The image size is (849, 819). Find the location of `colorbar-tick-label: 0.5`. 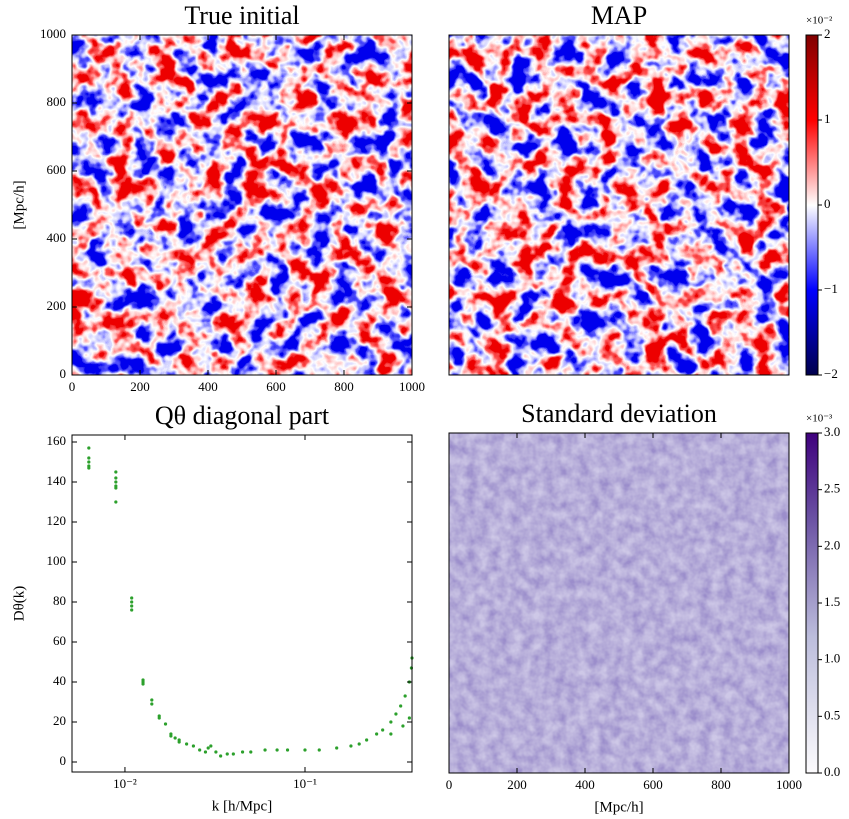

colorbar-tick-label: 0.5 is located at coordinates (832, 714).